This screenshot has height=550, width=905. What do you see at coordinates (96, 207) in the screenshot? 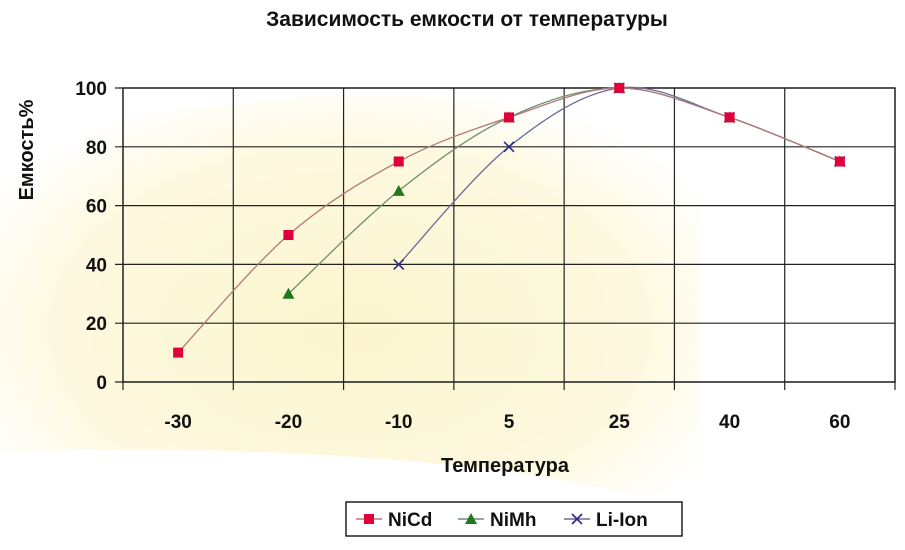
I see `y-tick-label: 60` at bounding box center [96, 207].